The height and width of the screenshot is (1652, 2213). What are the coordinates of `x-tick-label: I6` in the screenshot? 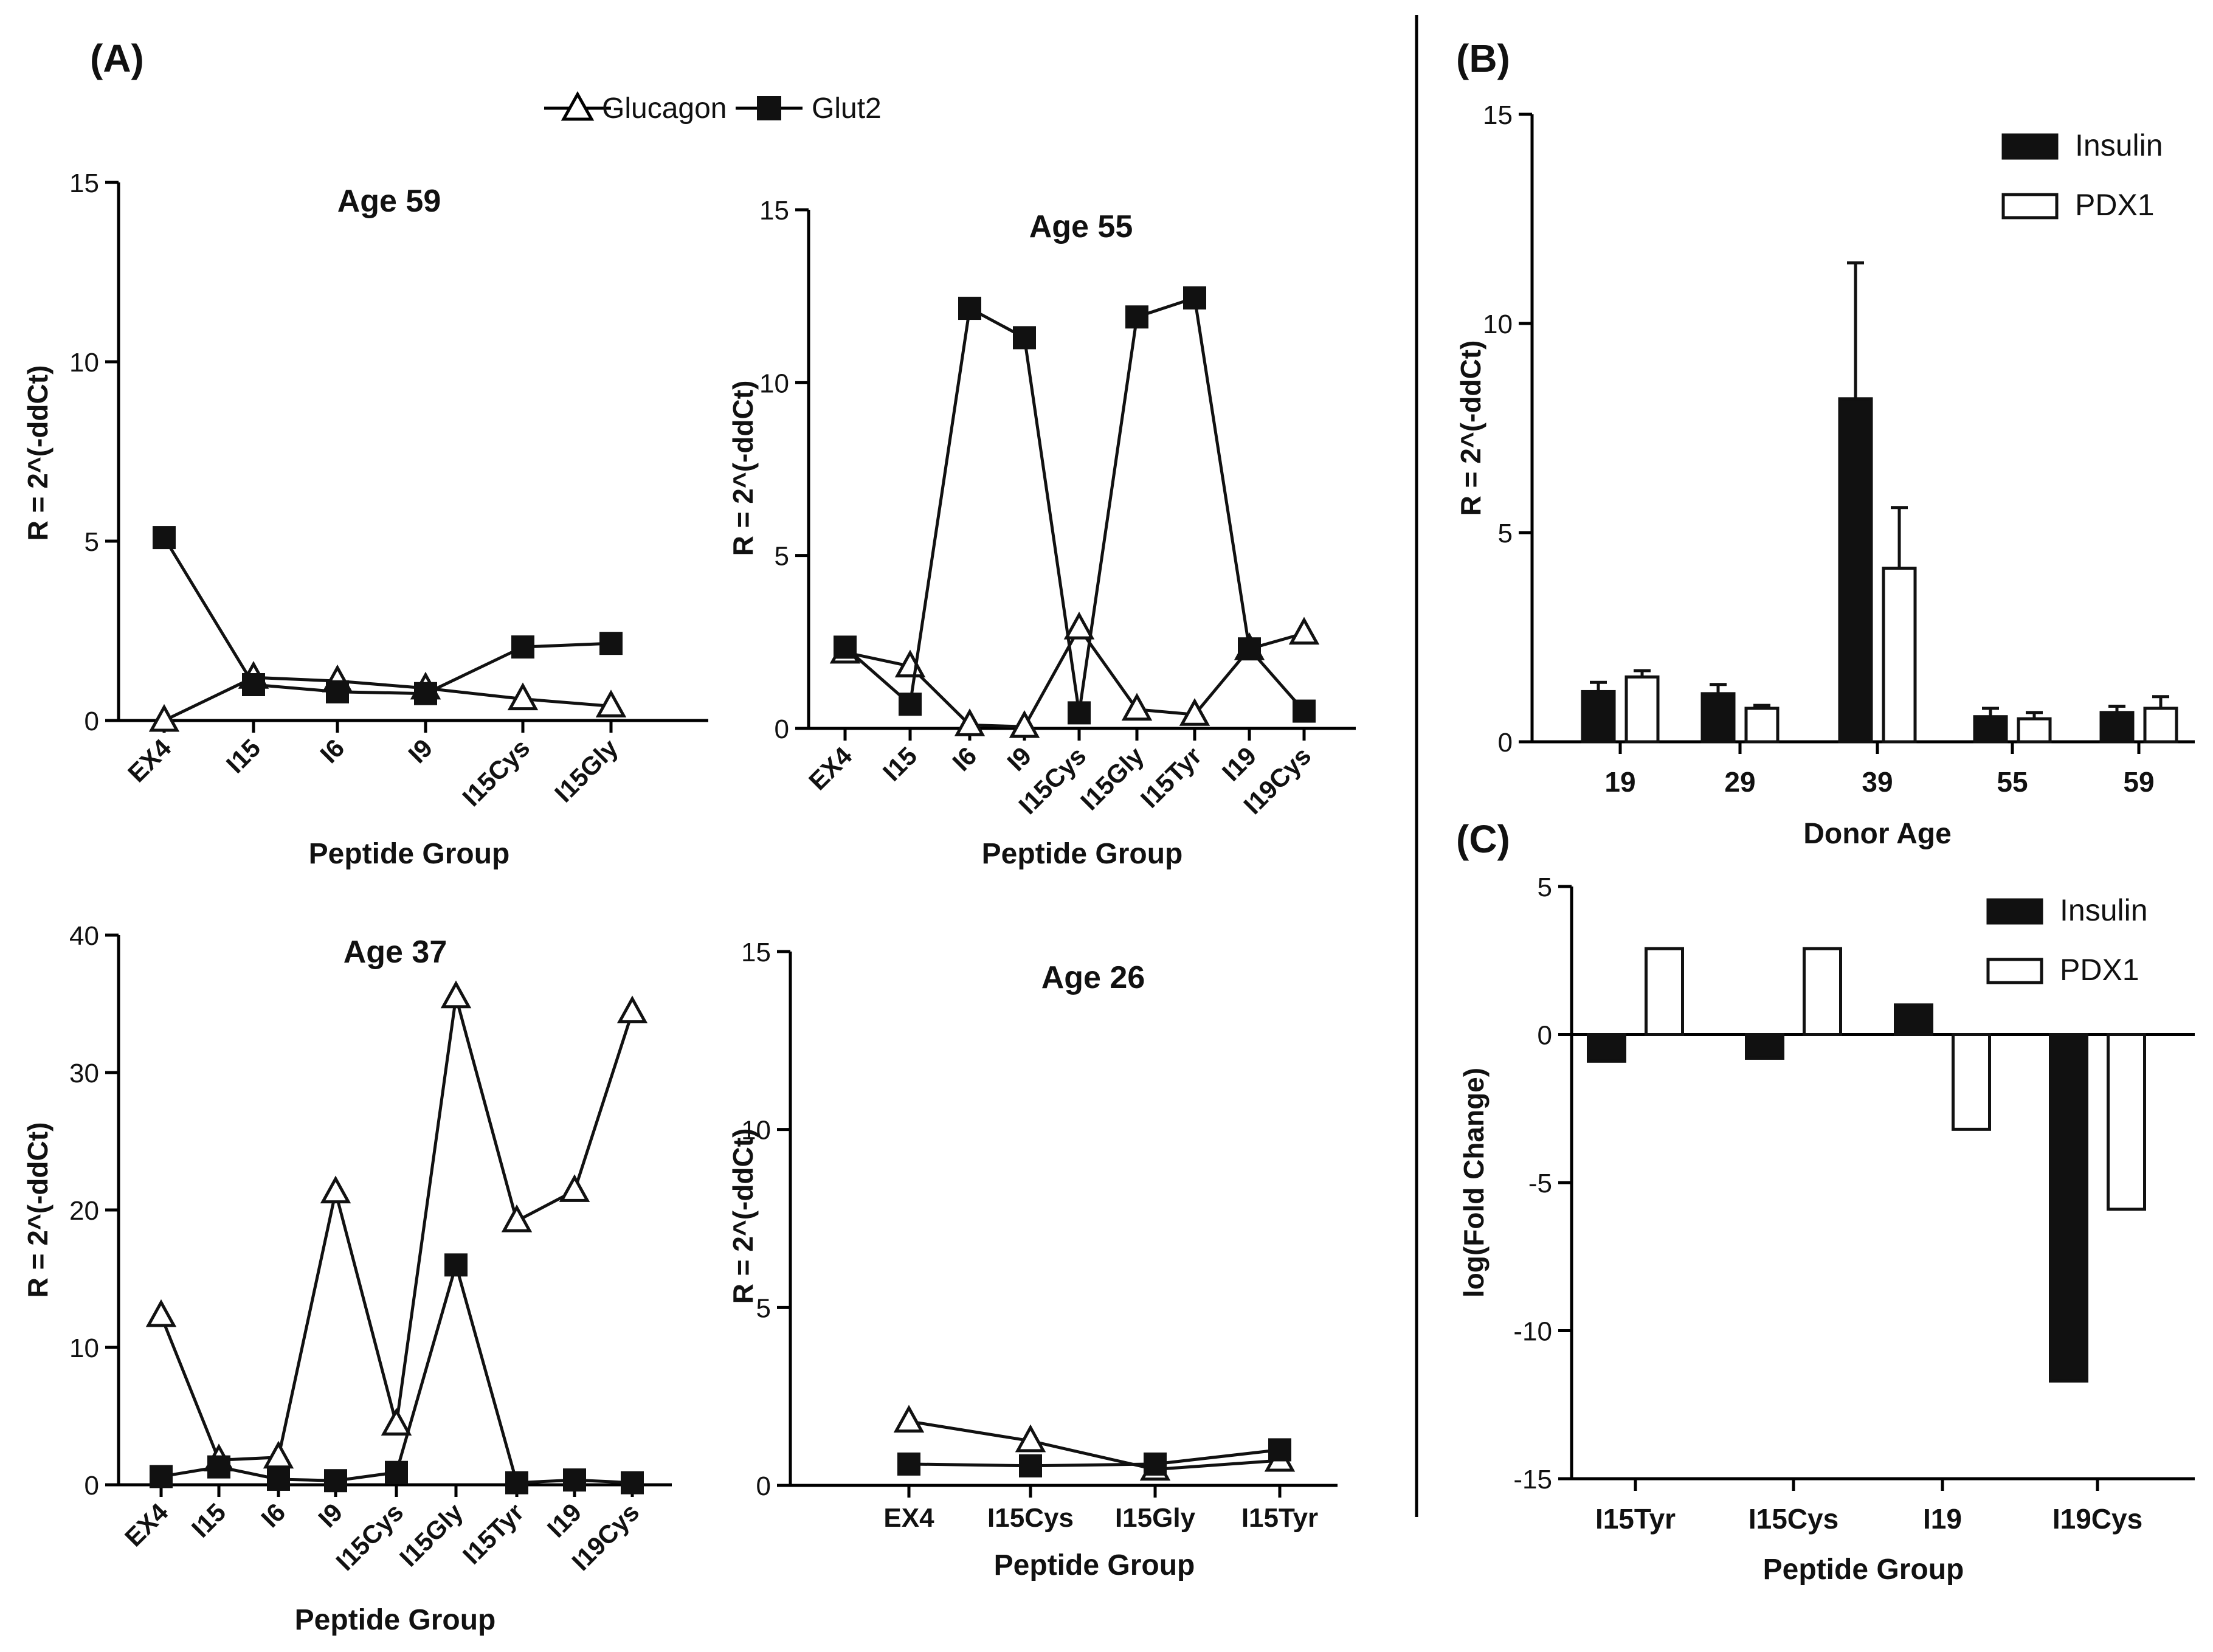 It's located at (273, 1515).